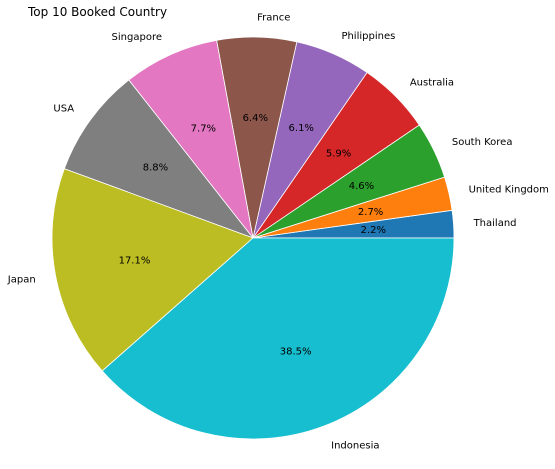 This screenshot has height=469, width=555. Describe the element at coordinates (97, 12) in the screenshot. I see `chart-title: Top 10 Booked Country` at that location.